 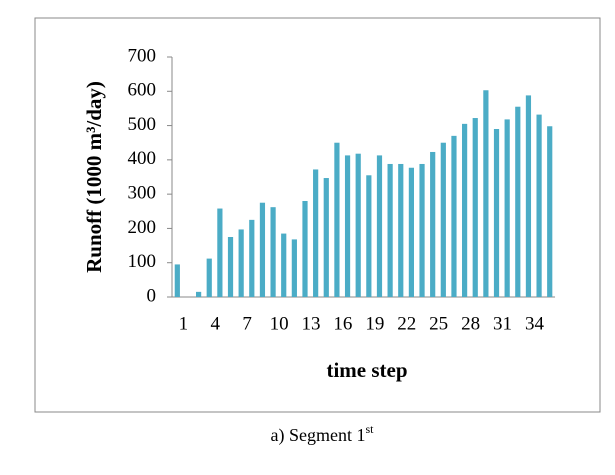 What do you see at coordinates (152, 295) in the screenshot?
I see `y-tick-label: 0` at bounding box center [152, 295].